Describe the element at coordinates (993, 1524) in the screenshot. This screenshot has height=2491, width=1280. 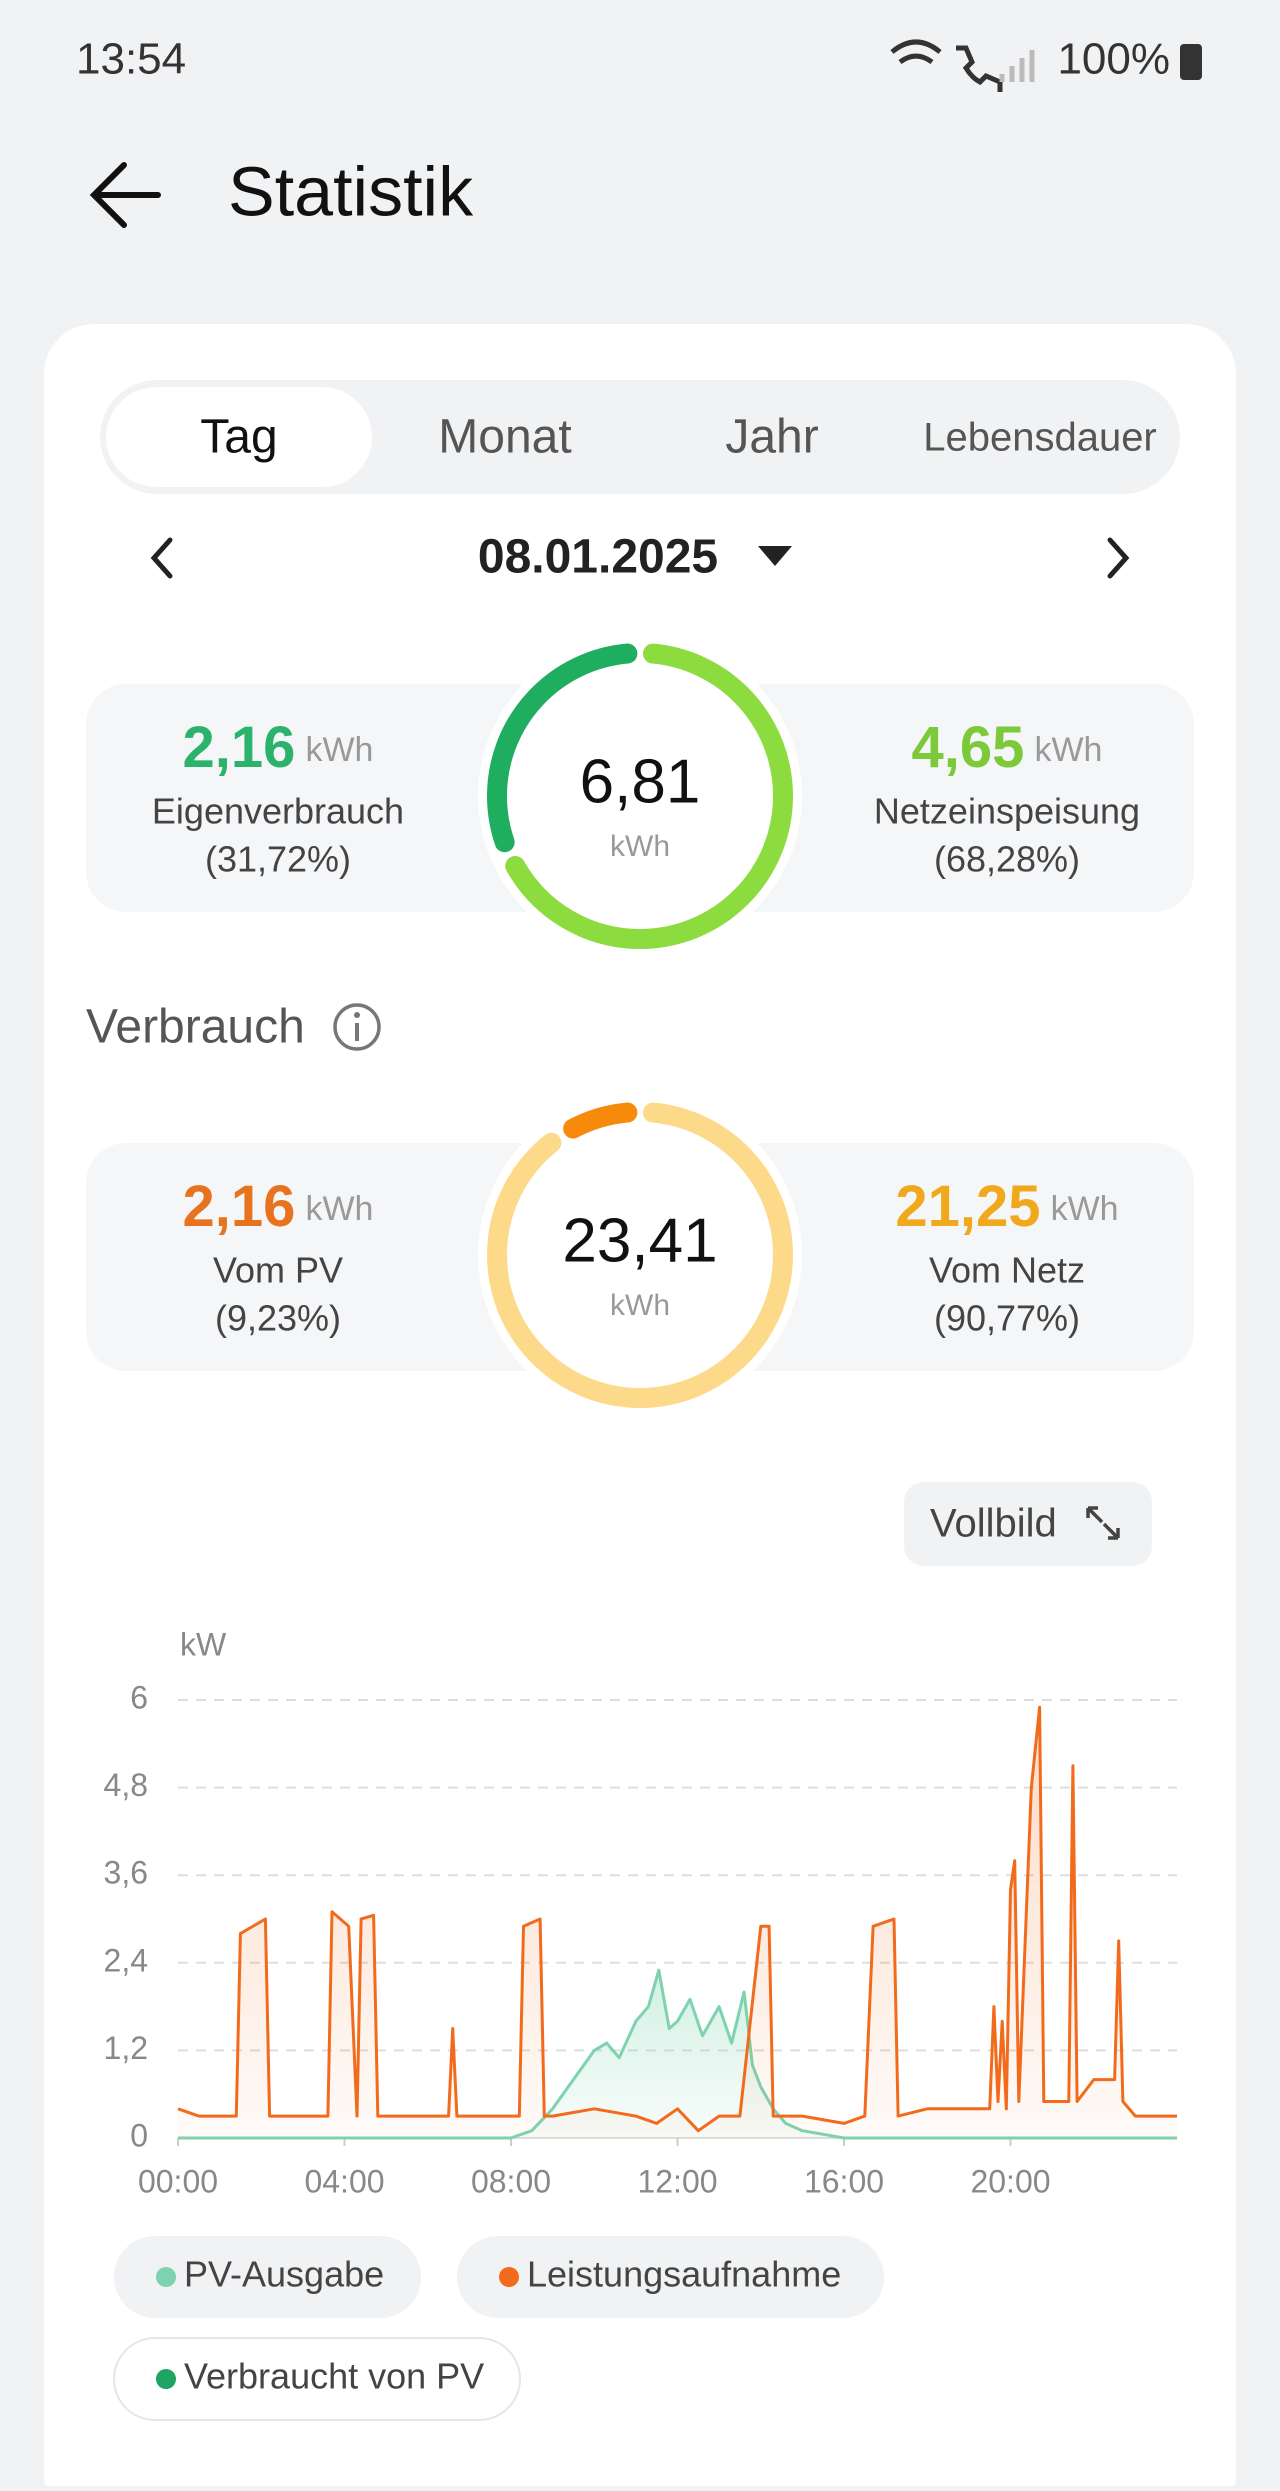
I see `fullscreen-label: Vollbild` at that location.